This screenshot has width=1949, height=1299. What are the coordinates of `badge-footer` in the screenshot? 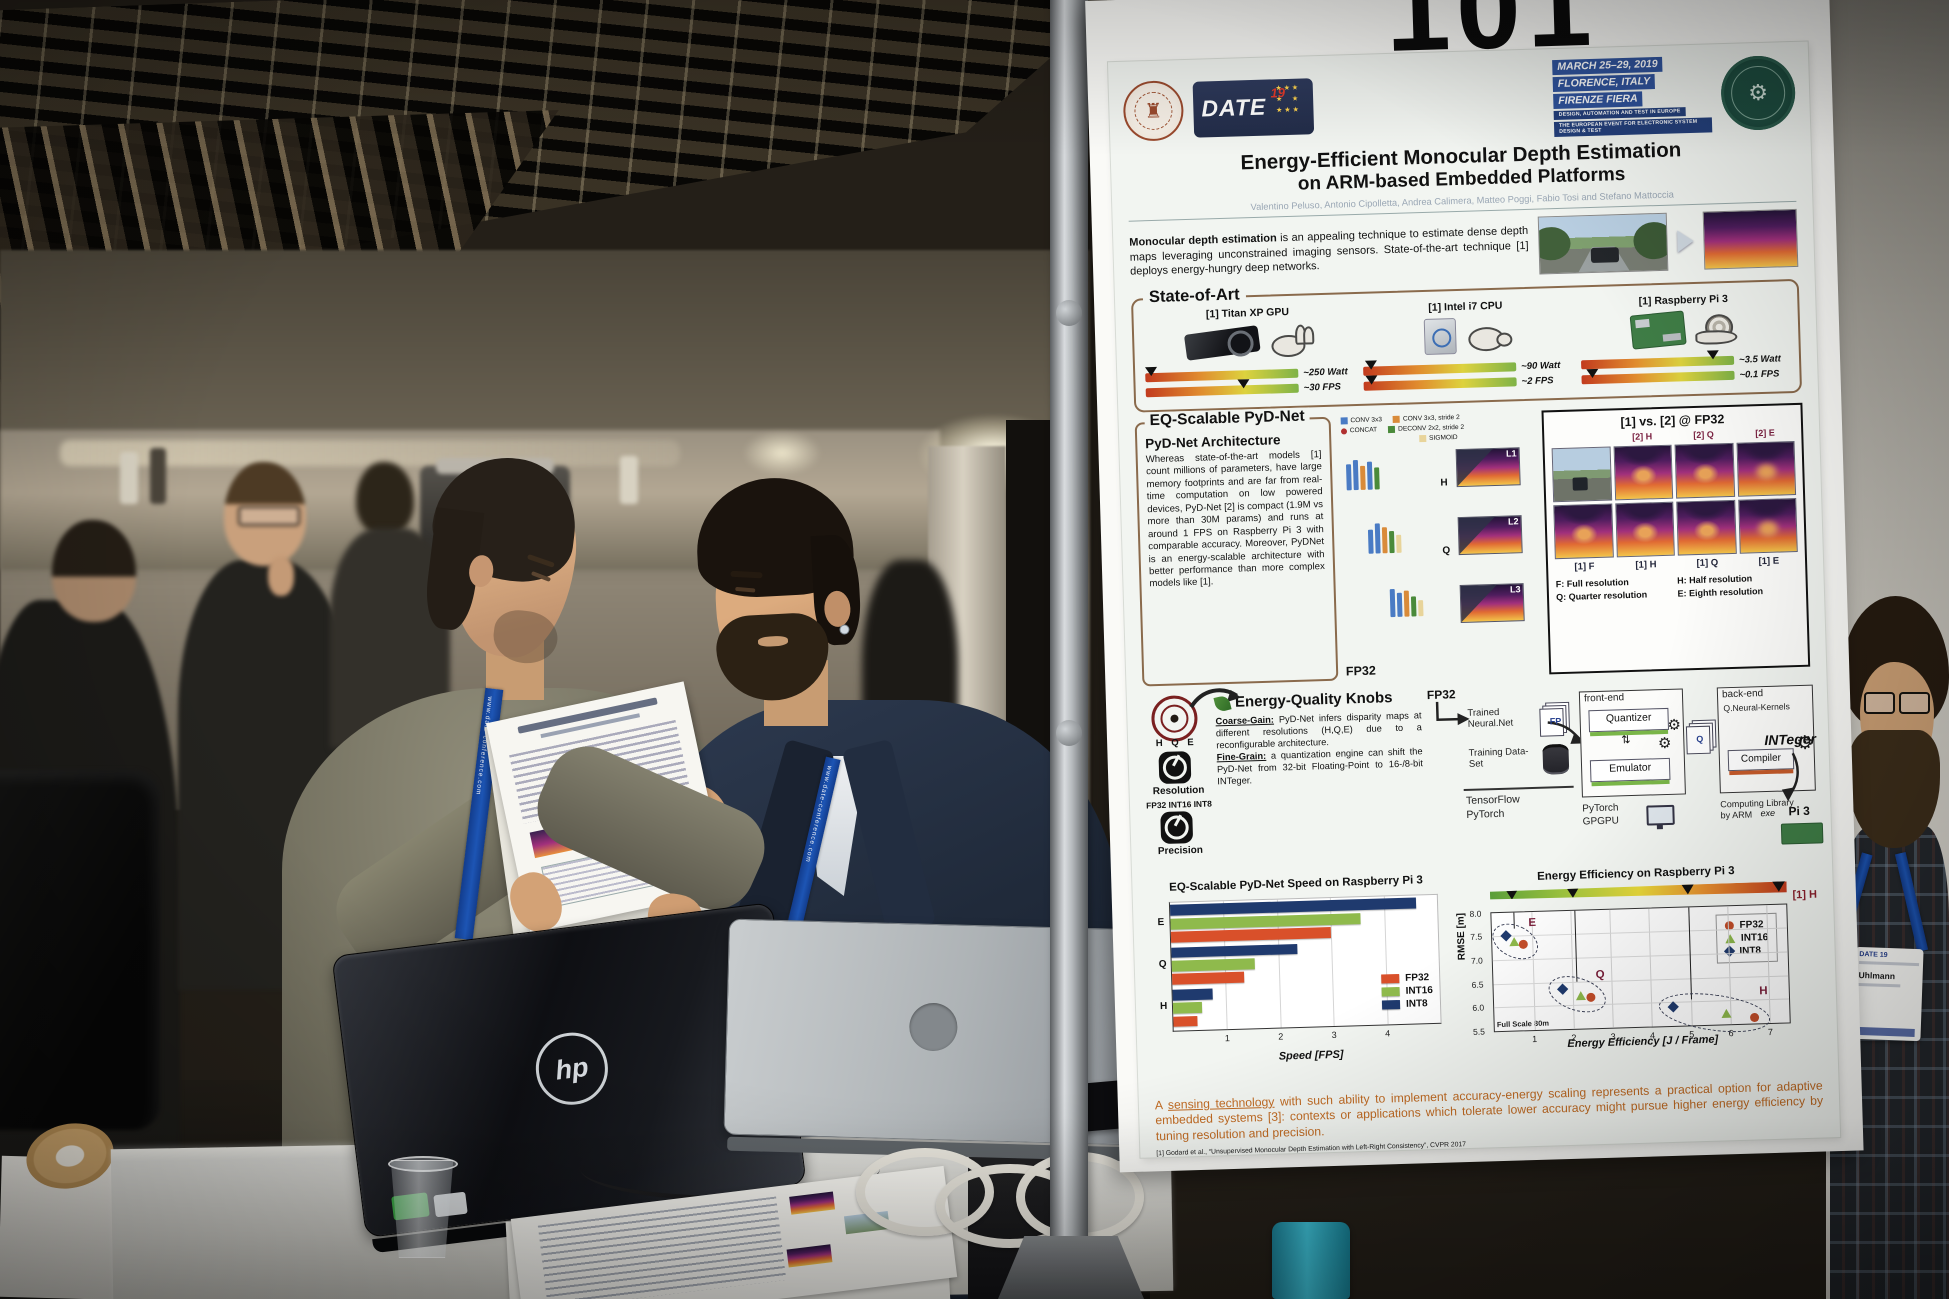 It's located at (1885, 1031).